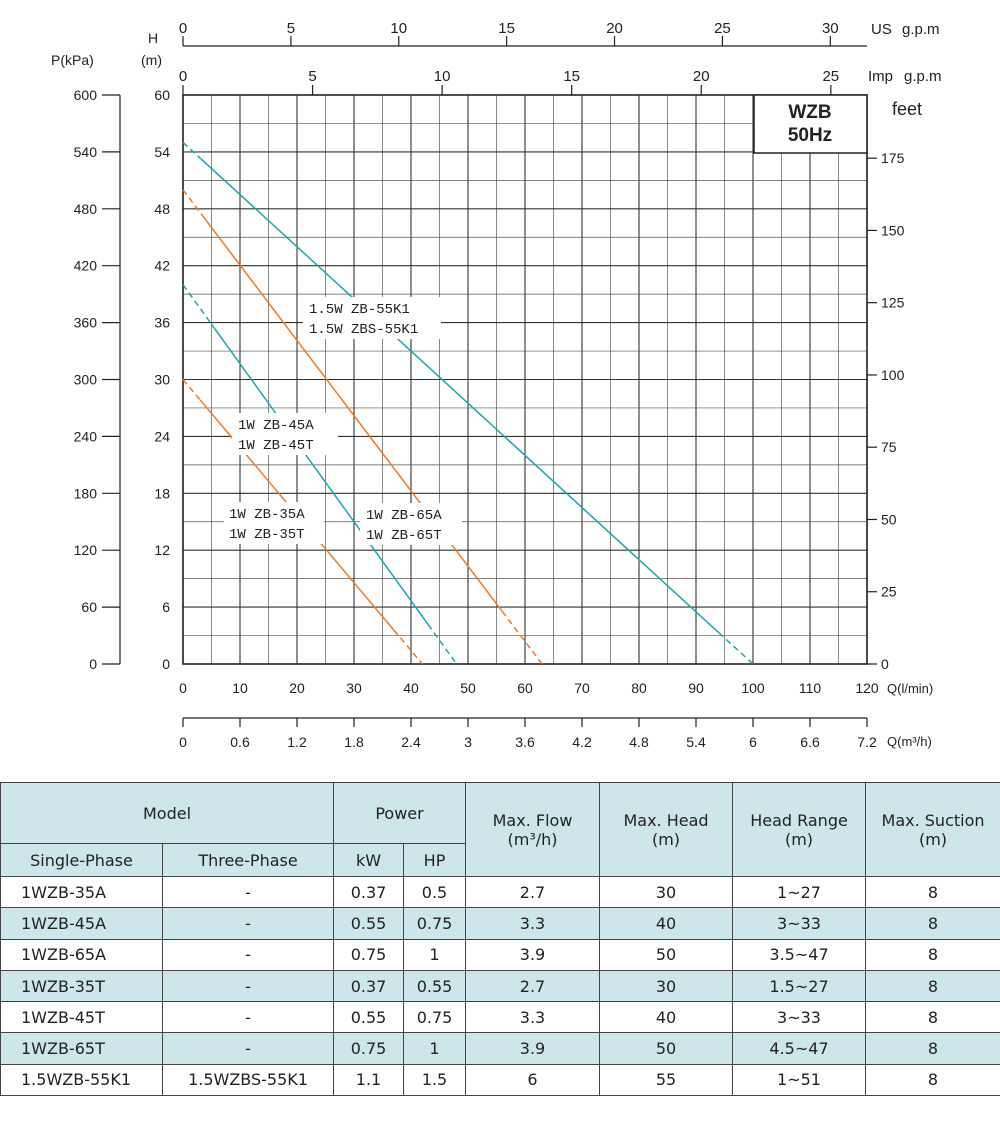  What do you see at coordinates (248, 860) in the screenshot?
I see `header-three-phase: Three-Phase` at bounding box center [248, 860].